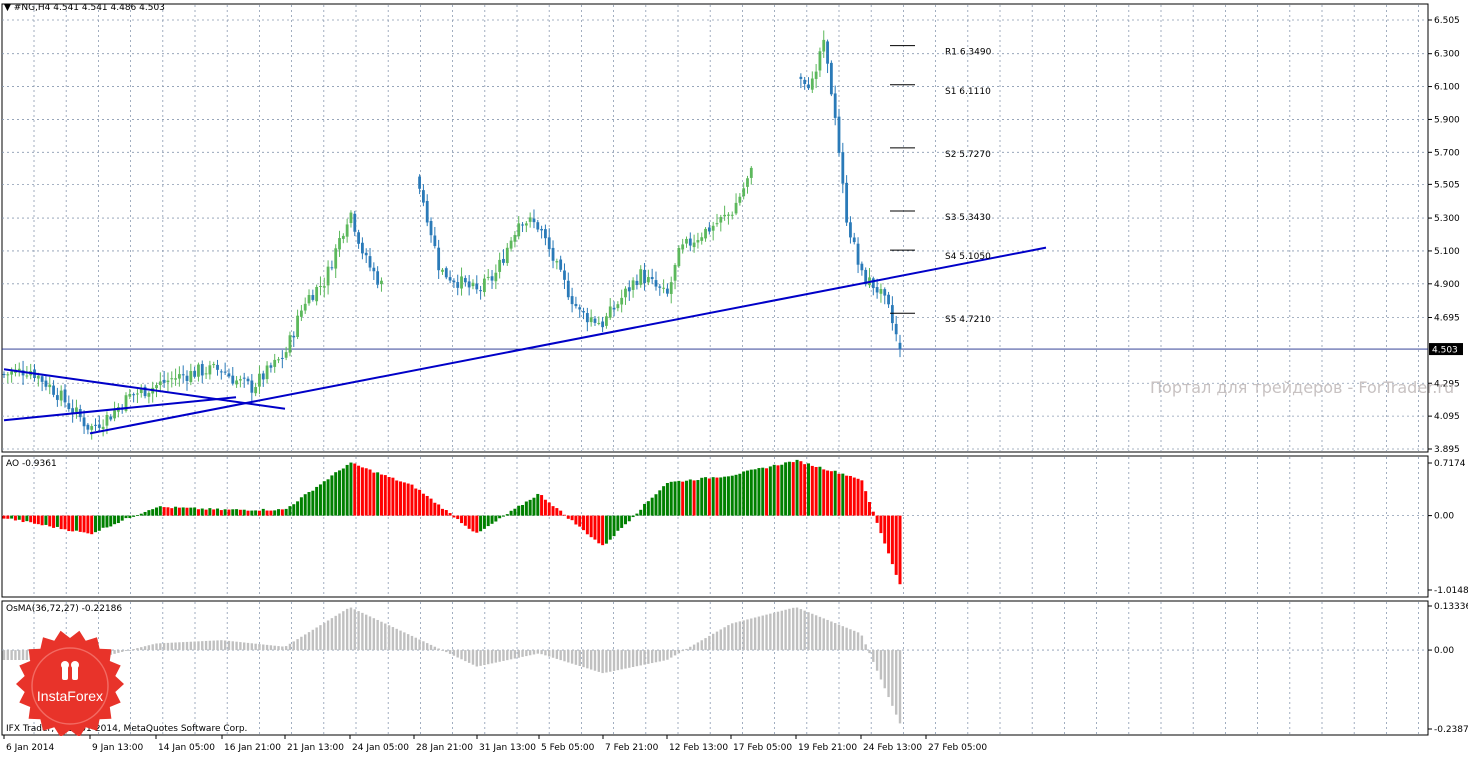  What do you see at coordinates (892, 748) in the screenshot?
I see `date-tick-label: 24 Feb 13:00` at bounding box center [892, 748].